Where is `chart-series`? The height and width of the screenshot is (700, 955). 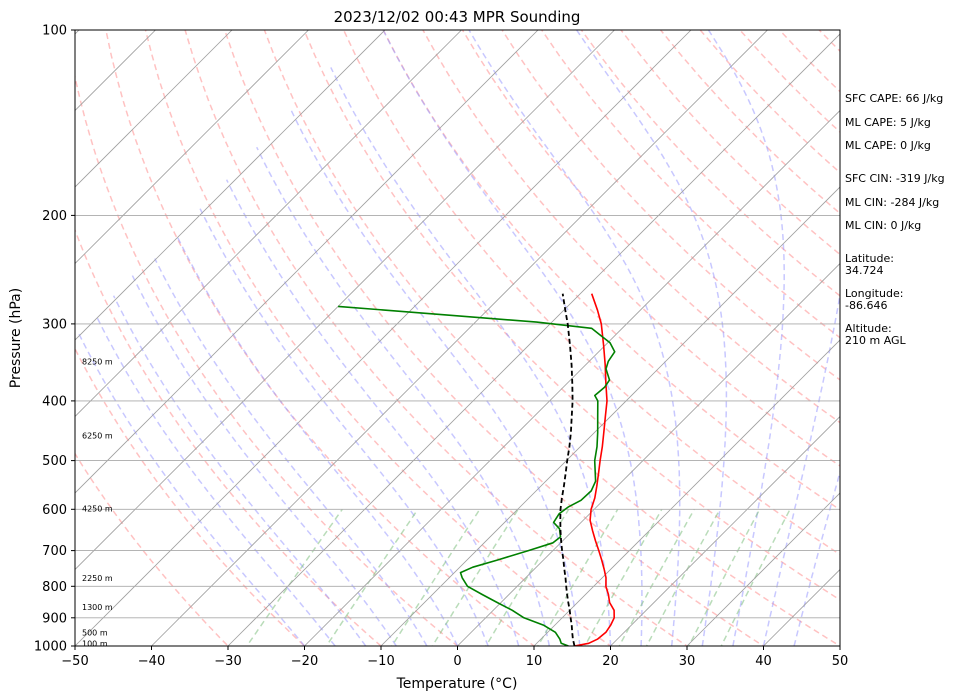 chart-series is located at coordinates (477, 469).